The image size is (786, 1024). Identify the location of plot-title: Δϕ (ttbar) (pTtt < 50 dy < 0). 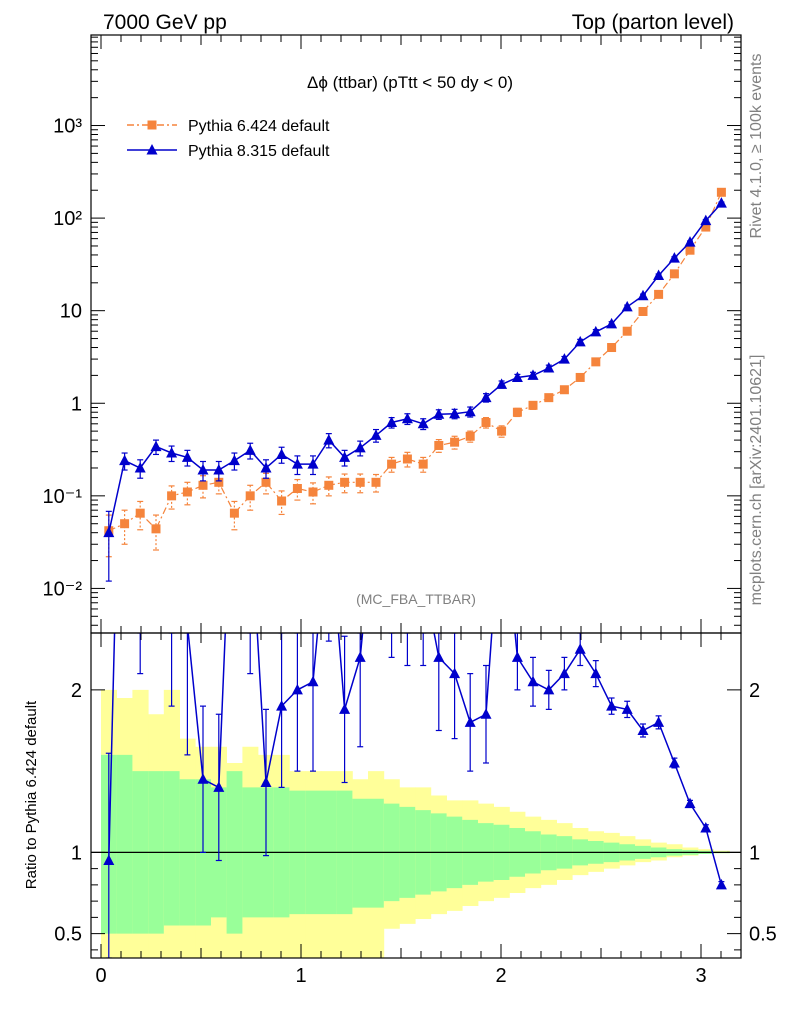
(410, 82).